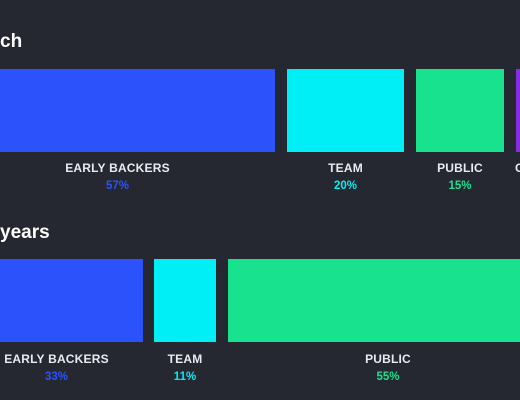 The height and width of the screenshot is (400, 520). What do you see at coordinates (460, 186) in the screenshot?
I see `value-label: 15%` at bounding box center [460, 186].